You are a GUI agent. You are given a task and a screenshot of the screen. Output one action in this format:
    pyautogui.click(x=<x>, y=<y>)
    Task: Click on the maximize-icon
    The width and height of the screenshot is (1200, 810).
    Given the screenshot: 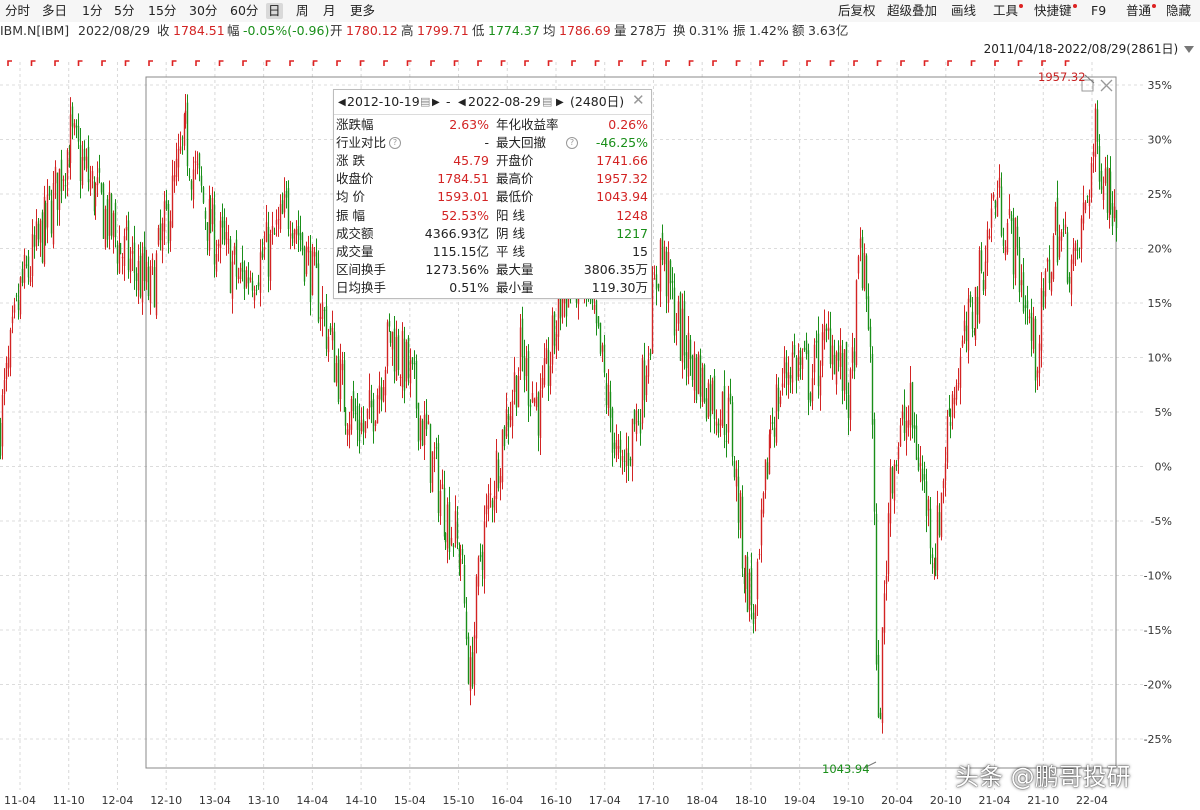 What is the action you would take?
    pyautogui.click(x=1087, y=85)
    